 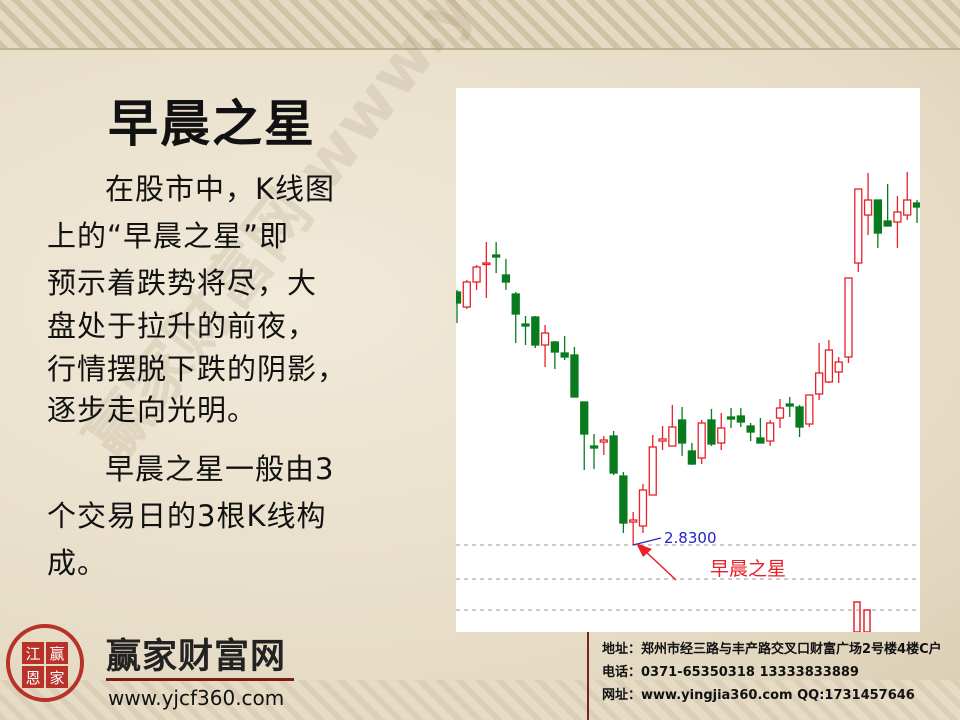 What do you see at coordinates (182, 283) in the screenshot?
I see `text-line: 预示着跌势将尽，大` at bounding box center [182, 283].